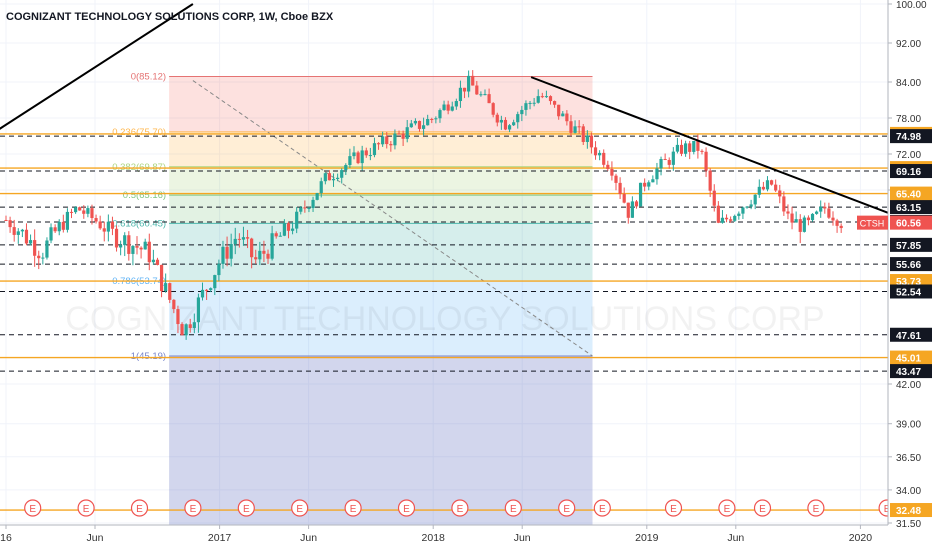 Image resolution: width=932 pixels, height=555 pixels. Describe the element at coordinates (308, 538) in the screenshot. I see `time-axis-label: Jun` at that location.